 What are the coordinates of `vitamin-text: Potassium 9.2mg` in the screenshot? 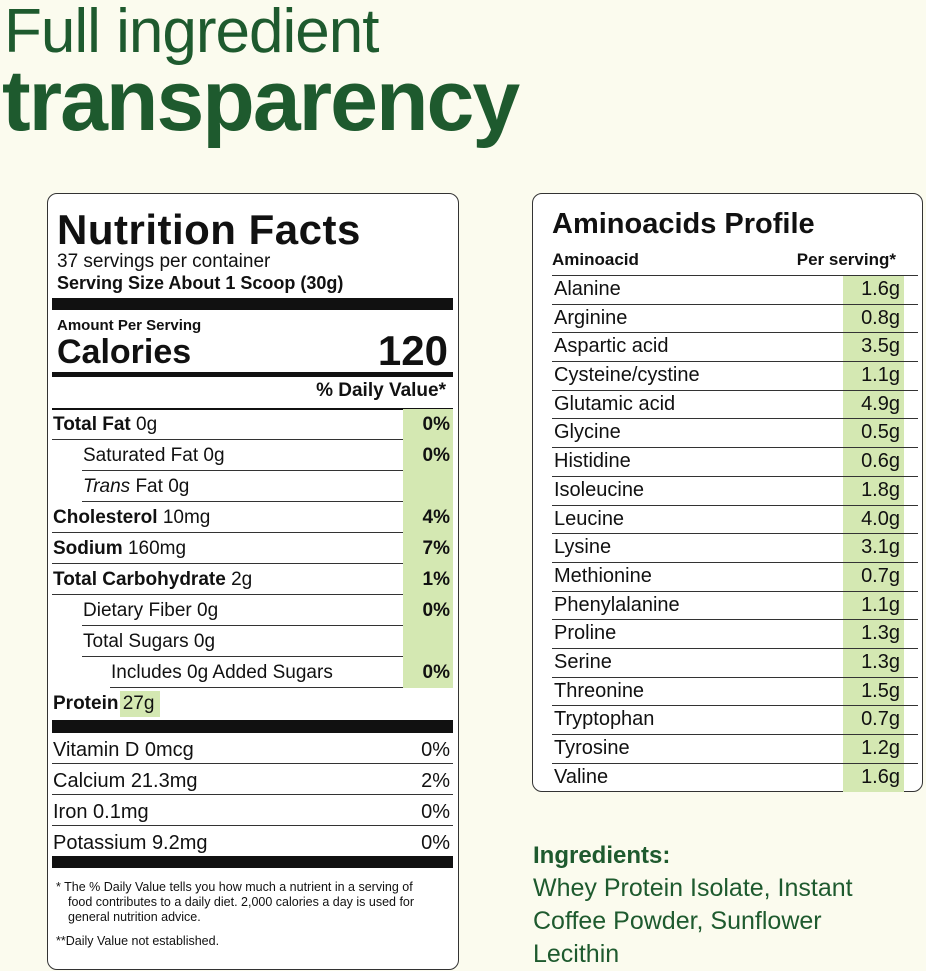 It's located at (130, 843).